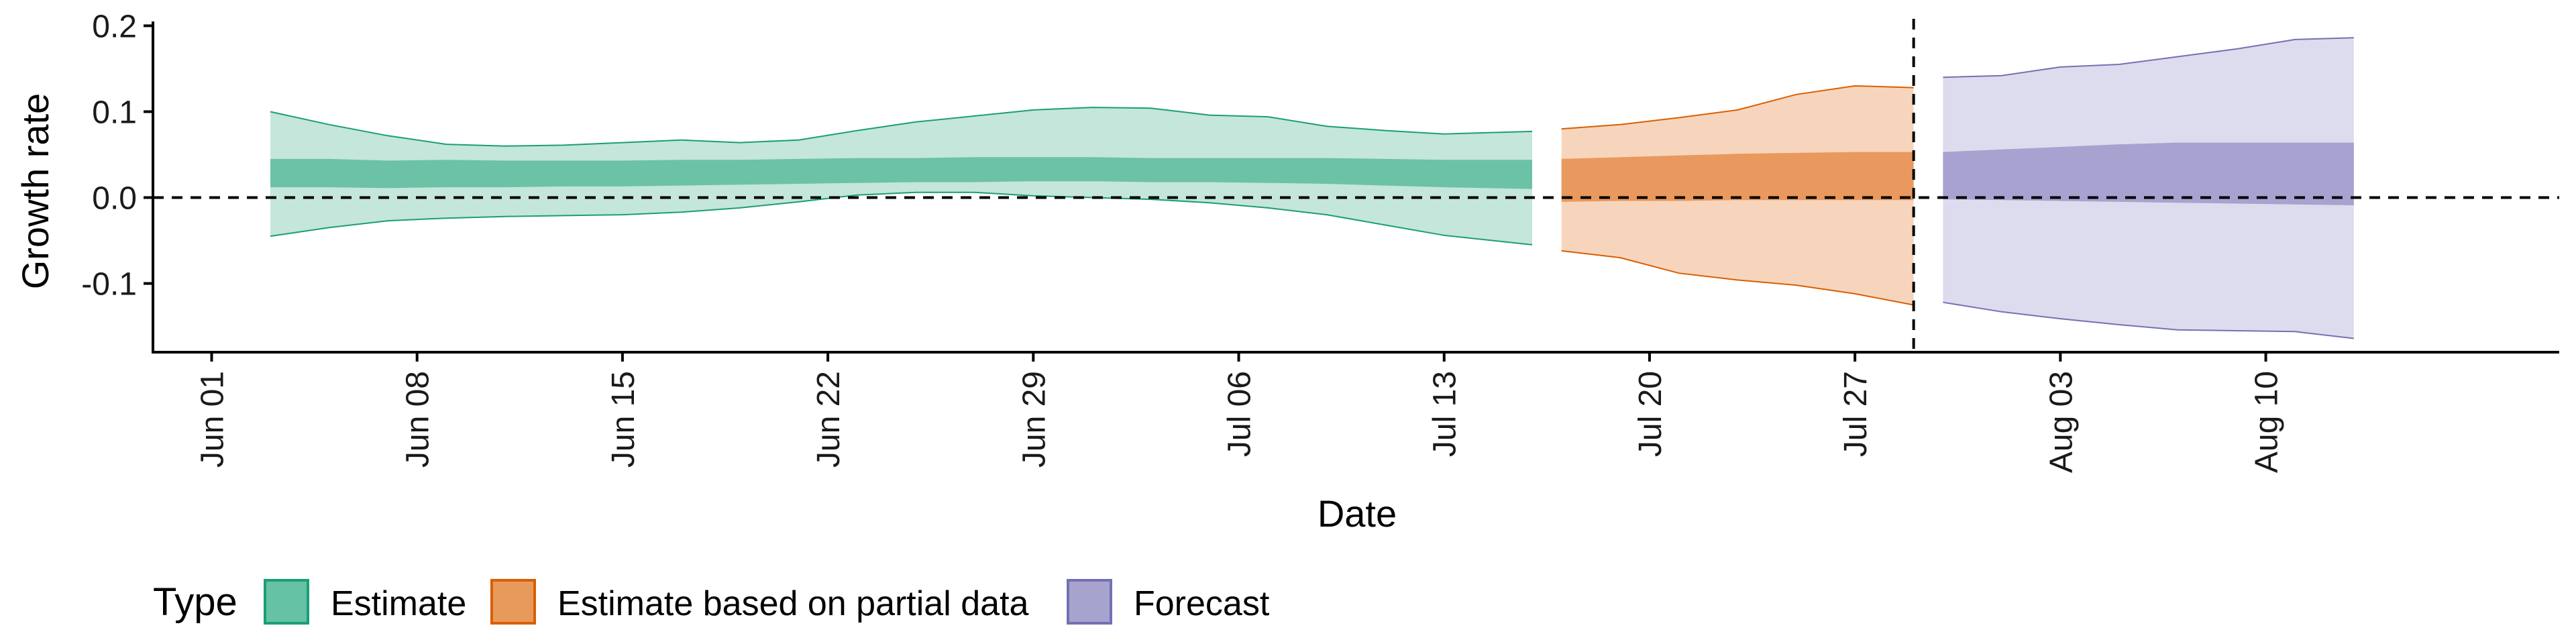  Describe the element at coordinates (1089, 602) in the screenshot. I see `legend-key-forecast` at that location.